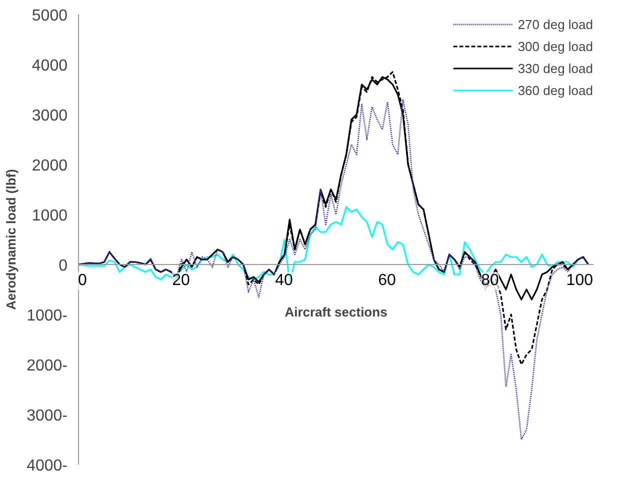 This screenshot has height=488, width=625. Describe the element at coordinates (47, 316) in the screenshot. I see `y-tick-label: 1000-` at that location.